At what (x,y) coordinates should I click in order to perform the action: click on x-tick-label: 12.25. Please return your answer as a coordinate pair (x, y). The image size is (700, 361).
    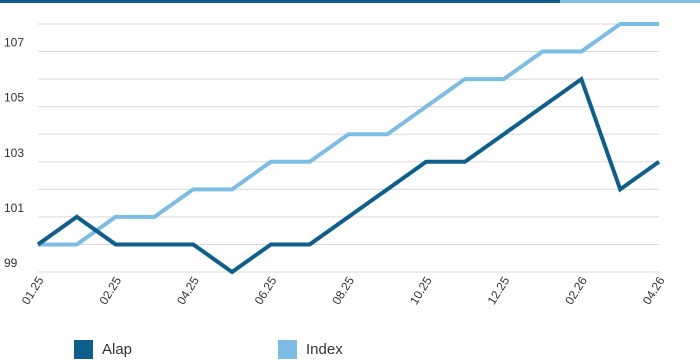
    Looking at the image, I should click on (499, 290).